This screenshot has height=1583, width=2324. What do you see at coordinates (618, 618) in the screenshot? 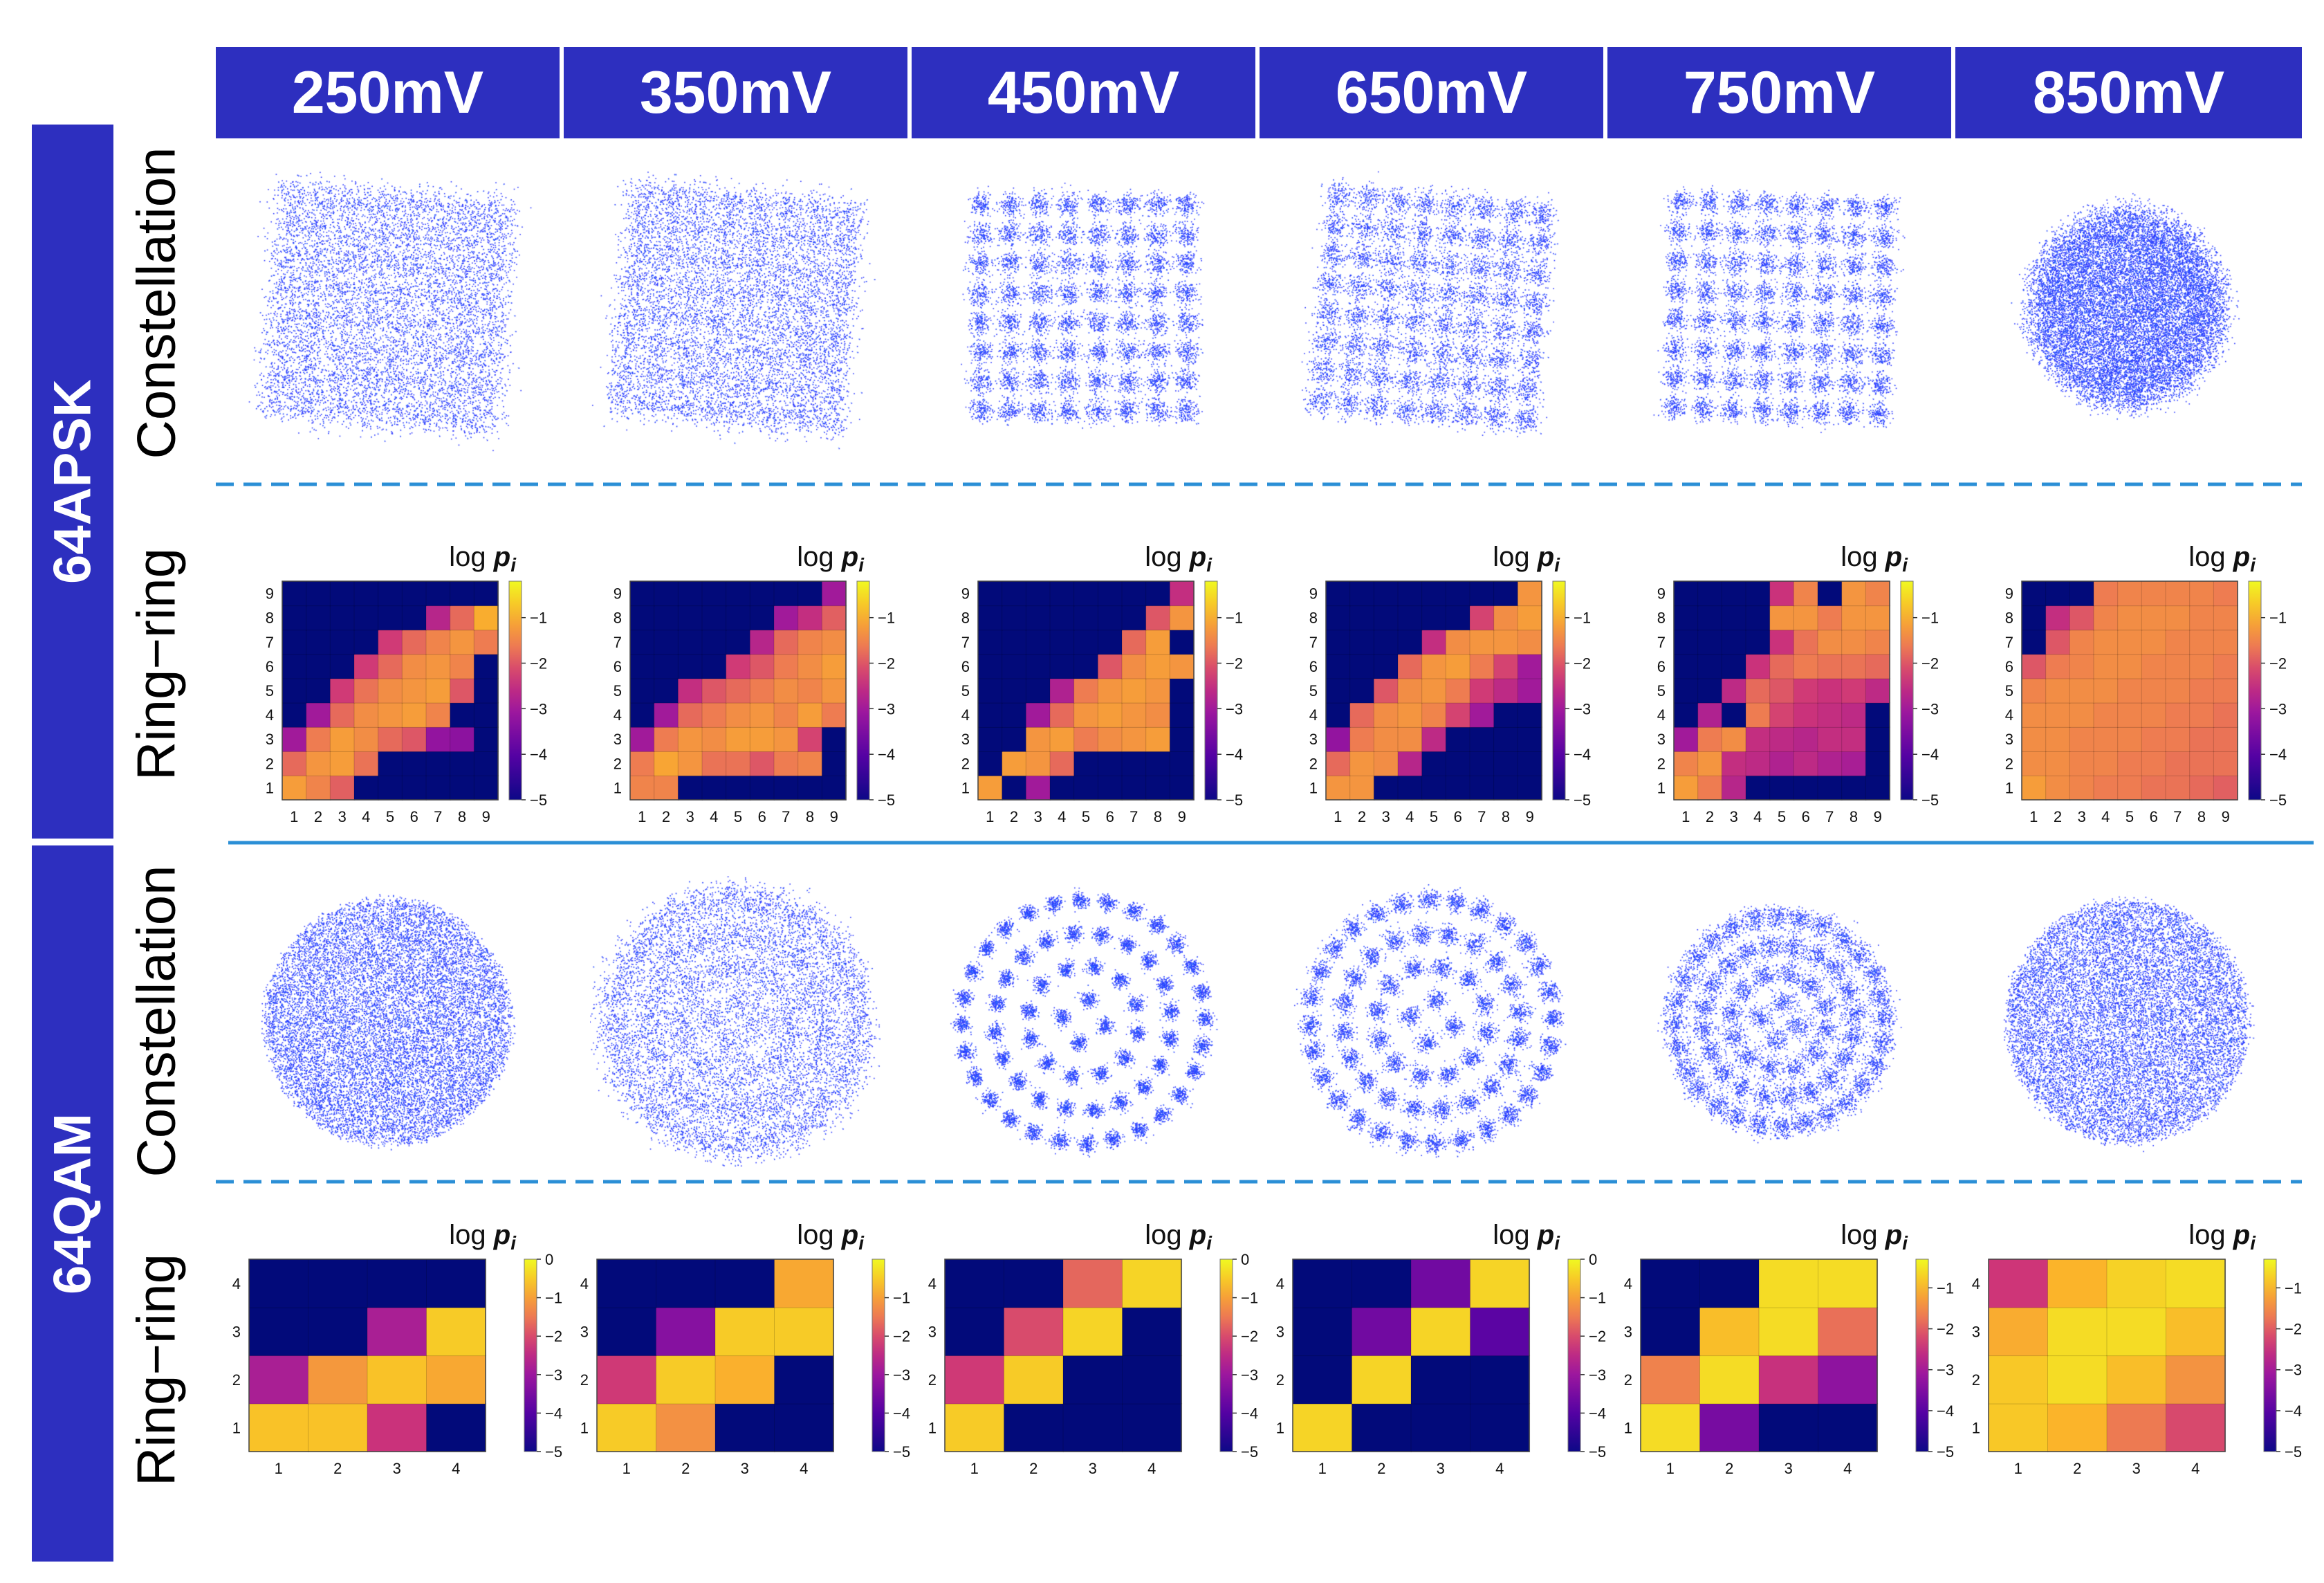
I see `heatmap-ytick: 8` at bounding box center [618, 618].